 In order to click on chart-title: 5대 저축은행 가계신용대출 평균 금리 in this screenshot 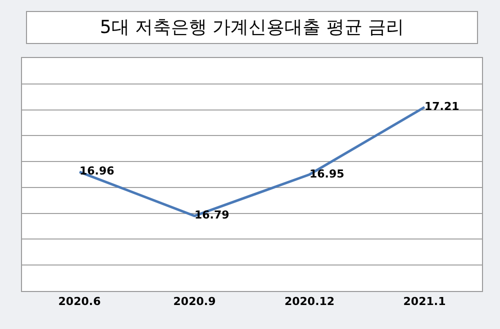, I will do `click(252, 27)`.